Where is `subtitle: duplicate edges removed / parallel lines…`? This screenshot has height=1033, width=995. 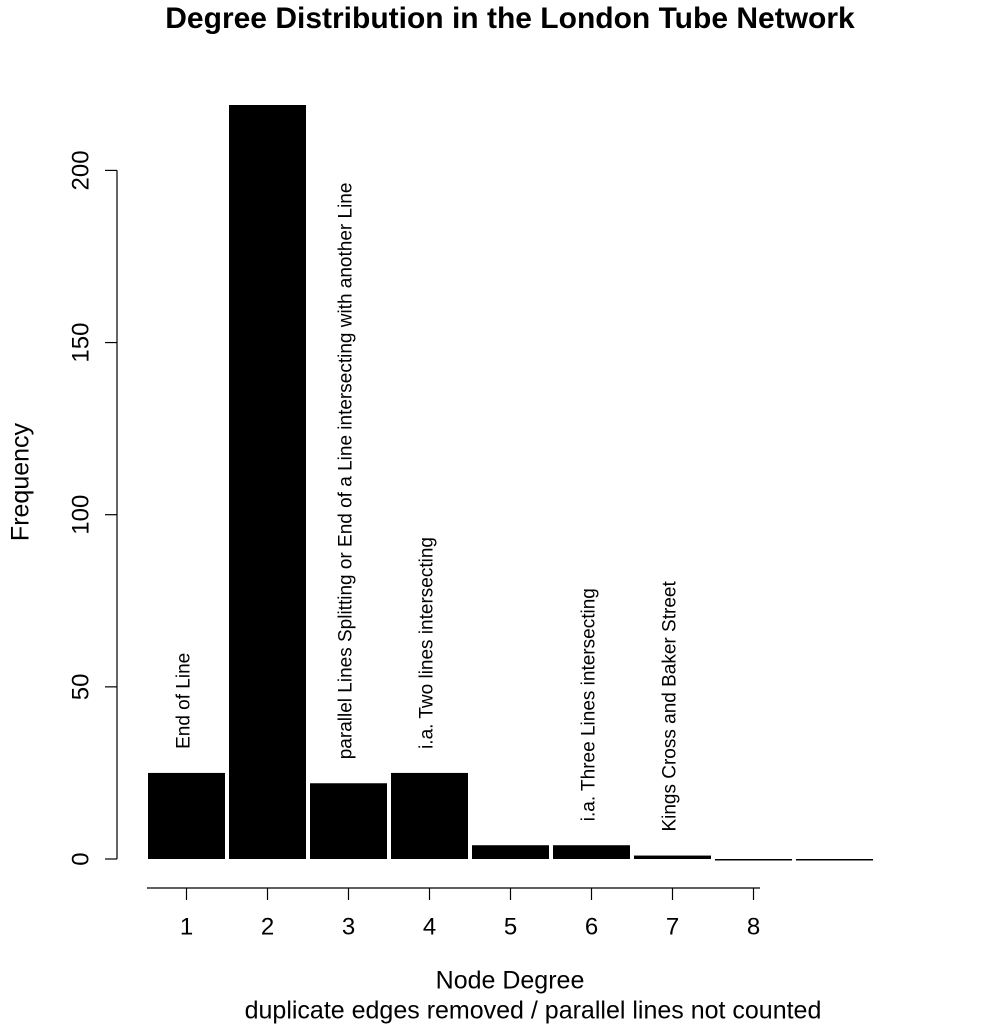 subtitle: duplicate edges removed / parallel lines… is located at coordinates (533, 1011).